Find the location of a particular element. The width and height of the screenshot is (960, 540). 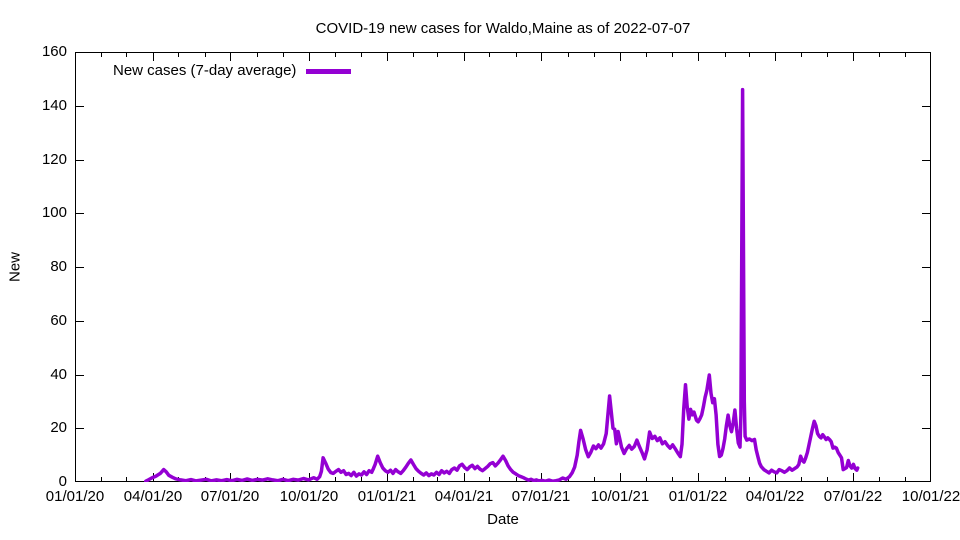

x-tick-label: 07/01/20 is located at coordinates (230, 496).